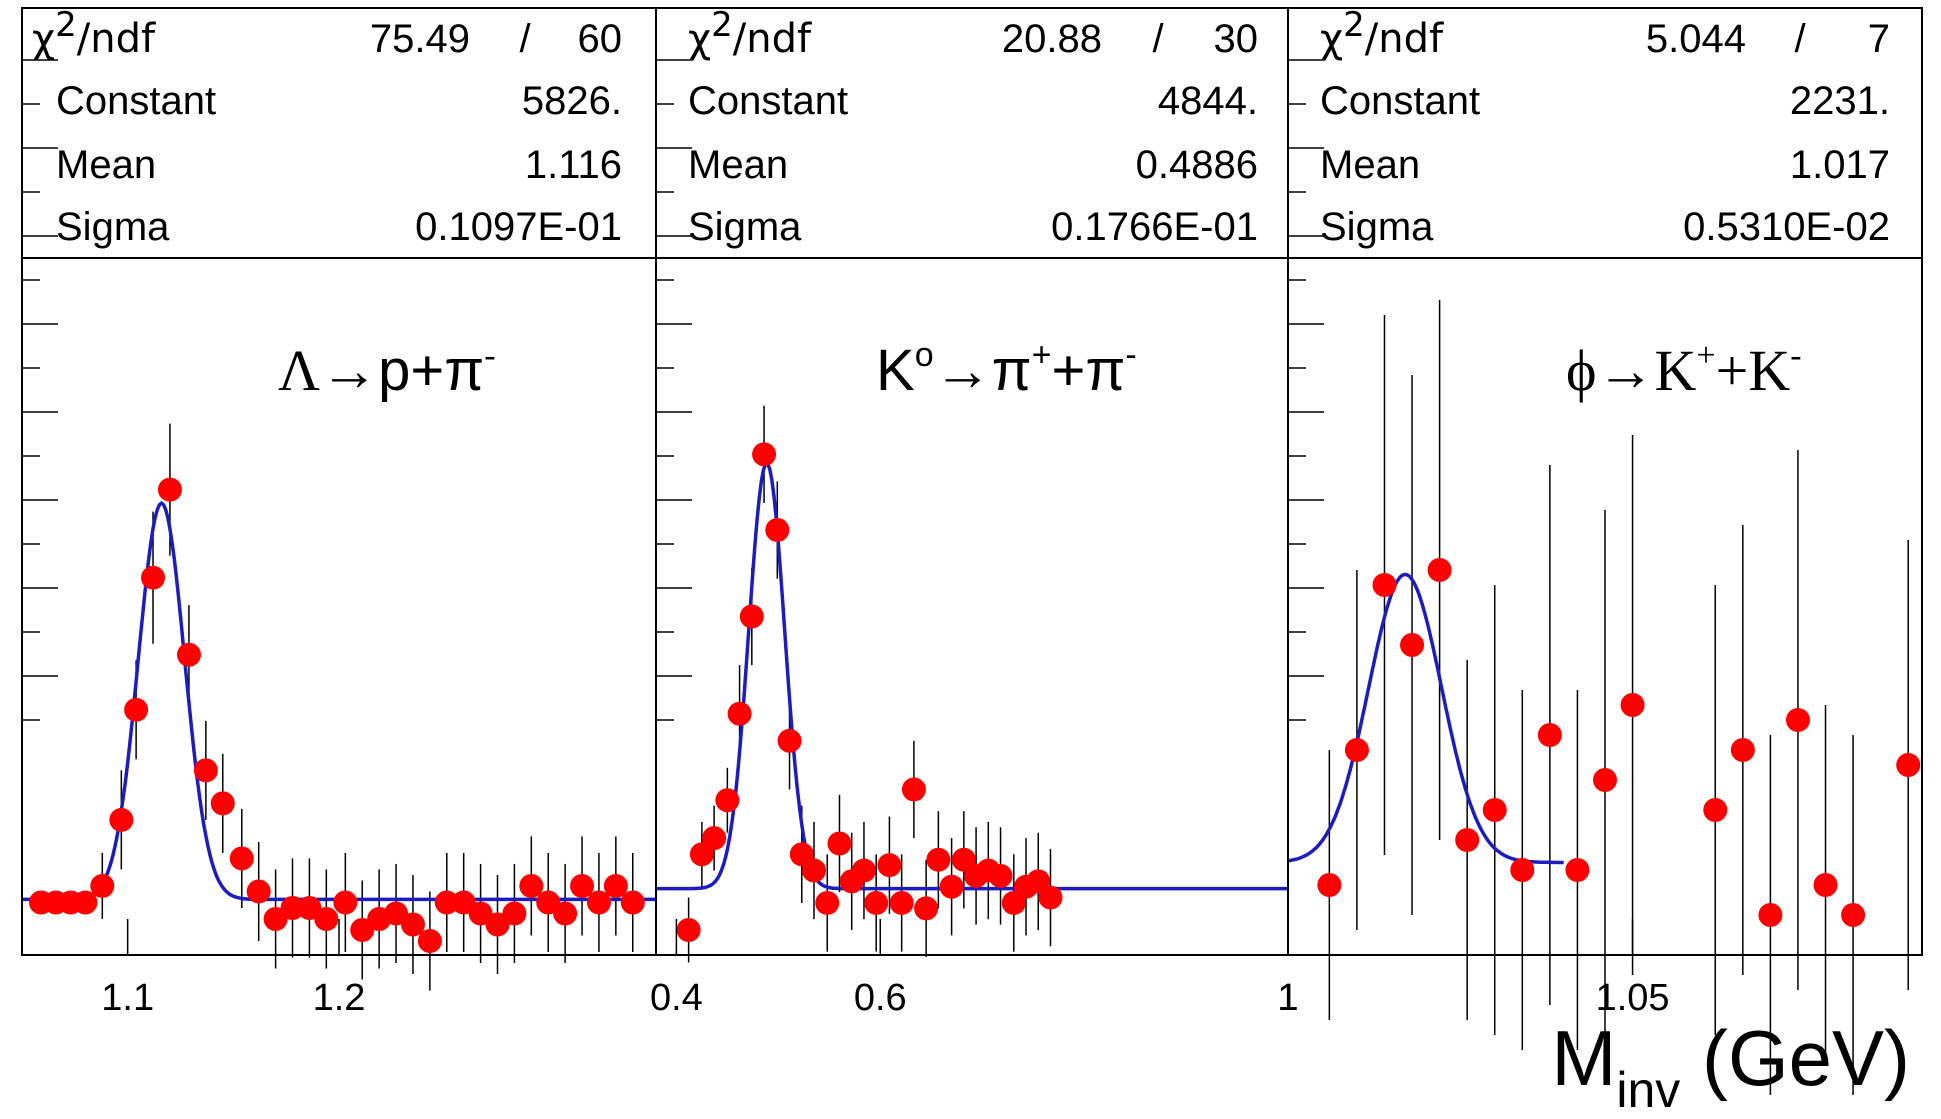 This screenshot has height=1119, width=1941. I want to click on x-tick-label: 1.2, so click(339, 998).